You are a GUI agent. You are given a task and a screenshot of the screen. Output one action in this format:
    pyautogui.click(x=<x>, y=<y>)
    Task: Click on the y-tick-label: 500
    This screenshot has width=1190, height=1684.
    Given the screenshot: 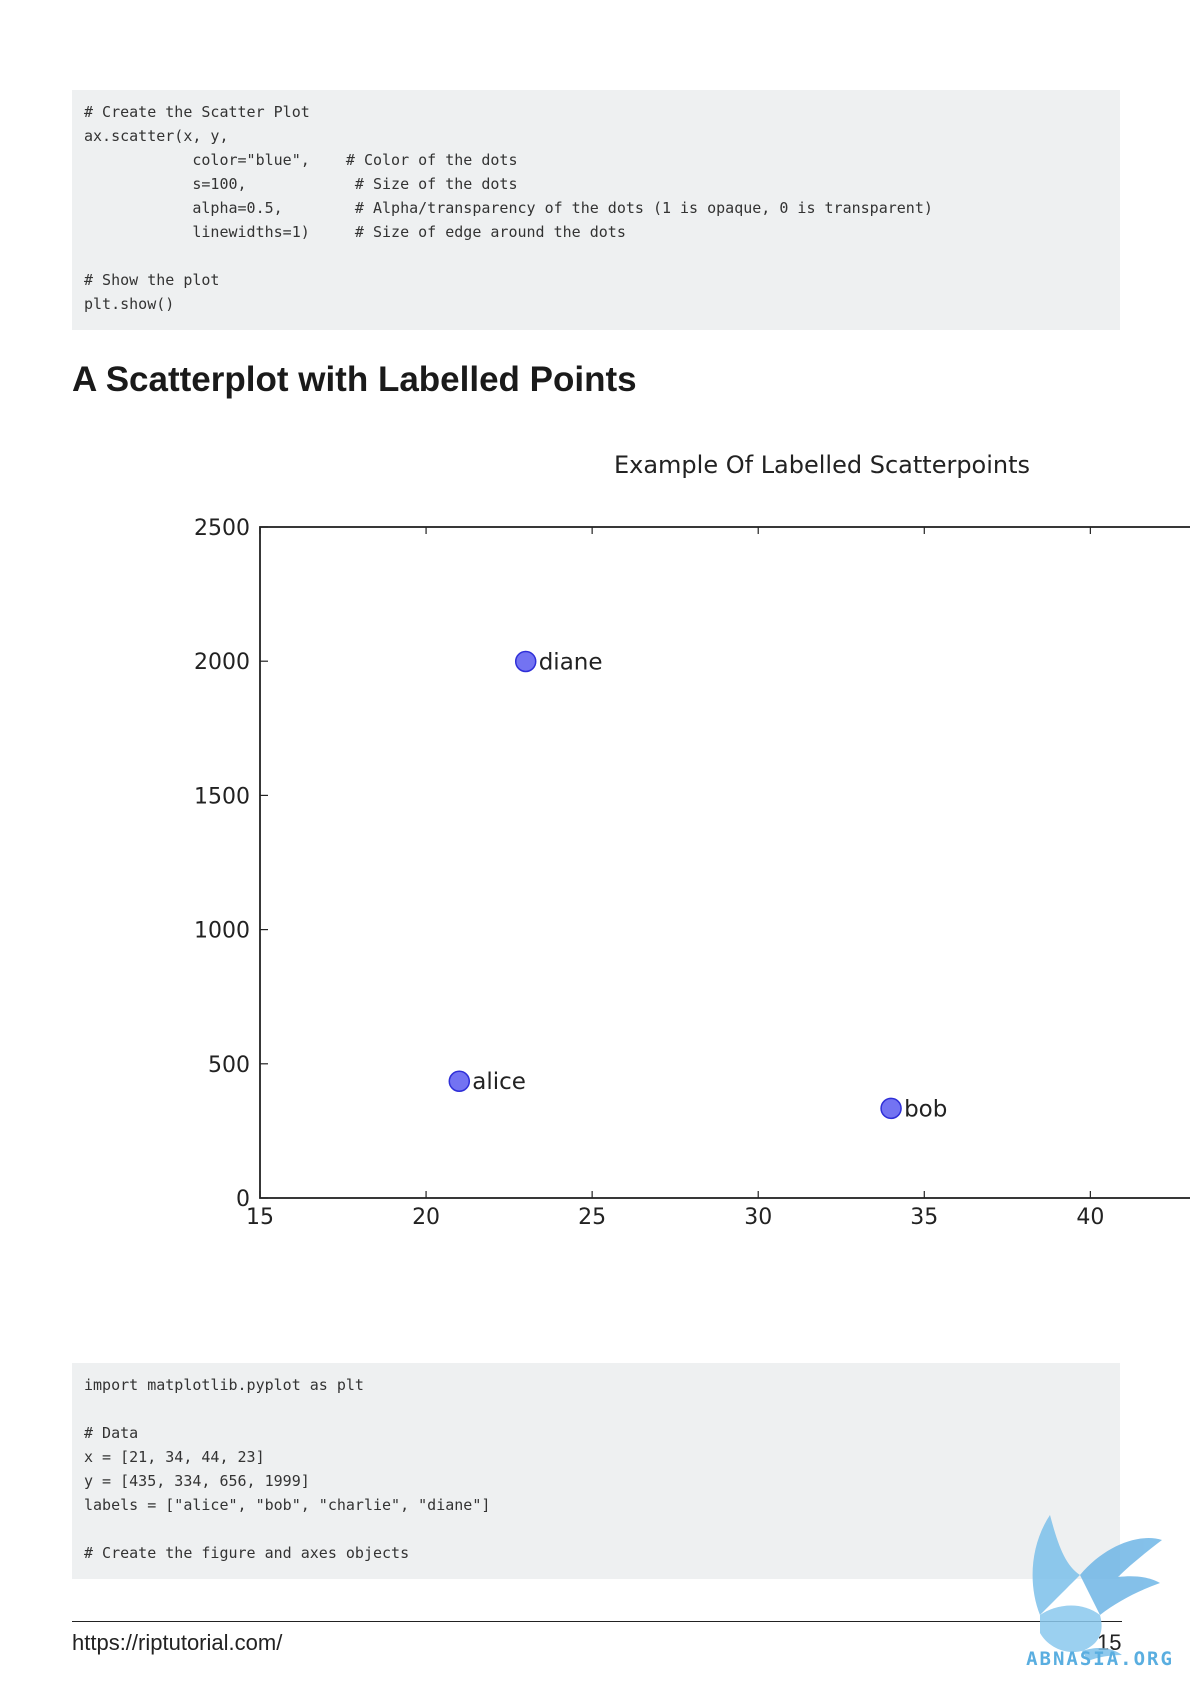 What is the action you would take?
    pyautogui.click(x=229, y=1065)
    